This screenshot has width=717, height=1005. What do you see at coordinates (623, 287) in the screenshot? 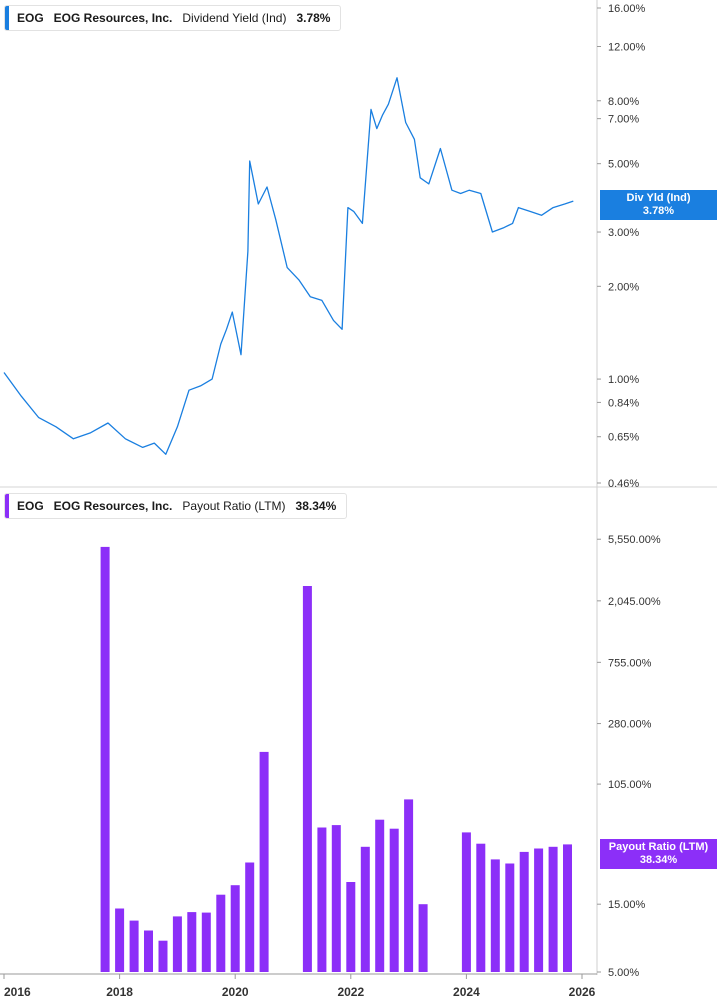
I see `y-tick-label: 2.00%` at bounding box center [623, 287].